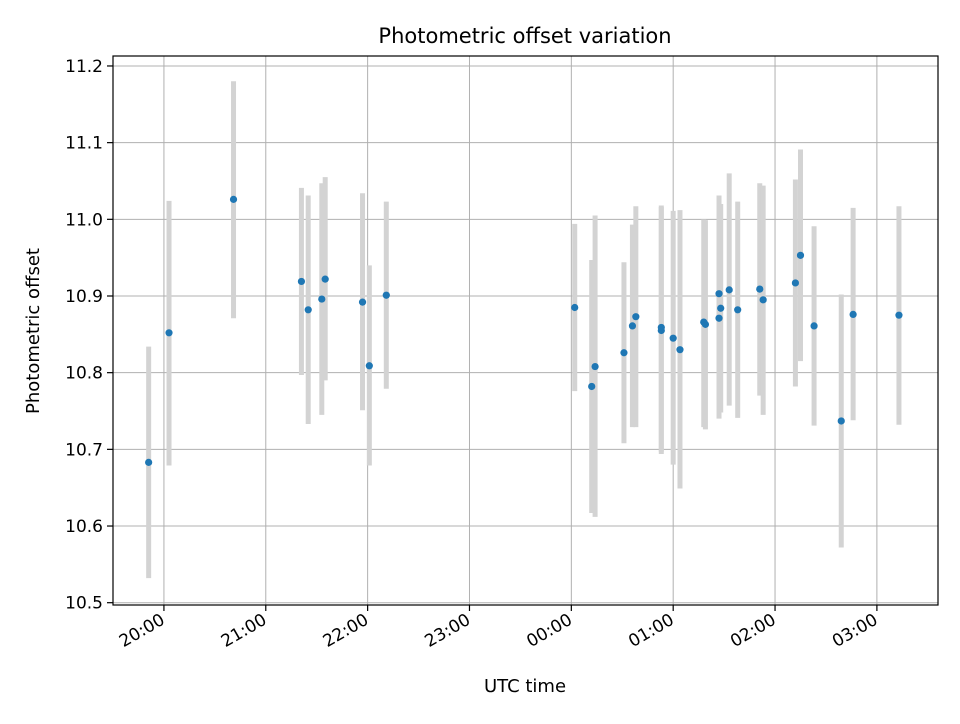 The width and height of the screenshot is (960, 724). I want to click on y-tick-label: 11.1, so click(84, 144).